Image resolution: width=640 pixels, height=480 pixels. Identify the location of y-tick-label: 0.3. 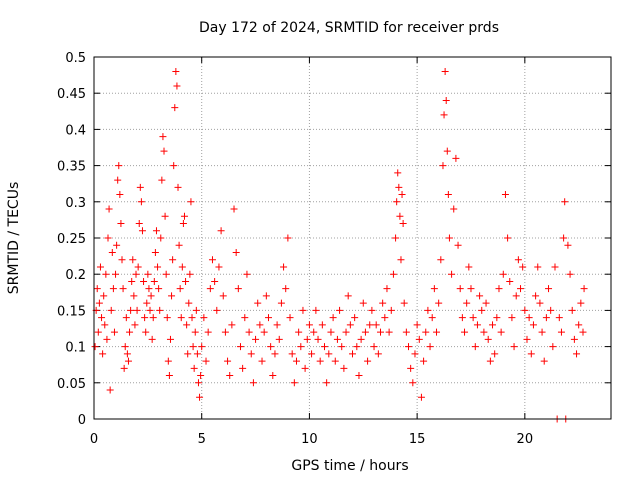
(75, 203).